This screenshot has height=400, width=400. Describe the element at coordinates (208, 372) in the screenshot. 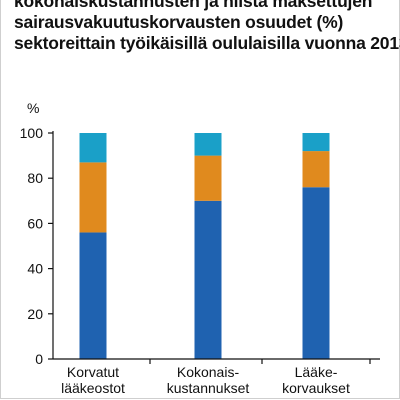

I see `category-label: Kokonais-` at that location.